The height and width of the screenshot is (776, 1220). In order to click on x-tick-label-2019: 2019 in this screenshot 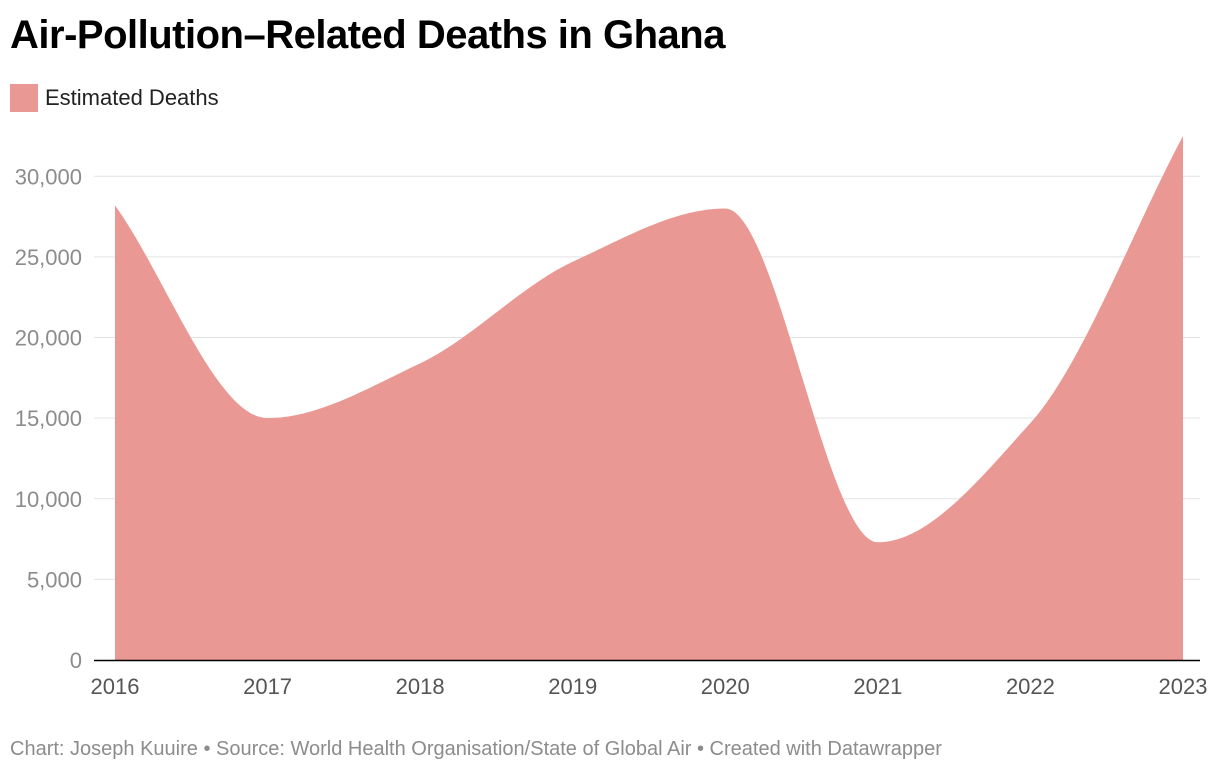, I will do `click(572, 686)`.